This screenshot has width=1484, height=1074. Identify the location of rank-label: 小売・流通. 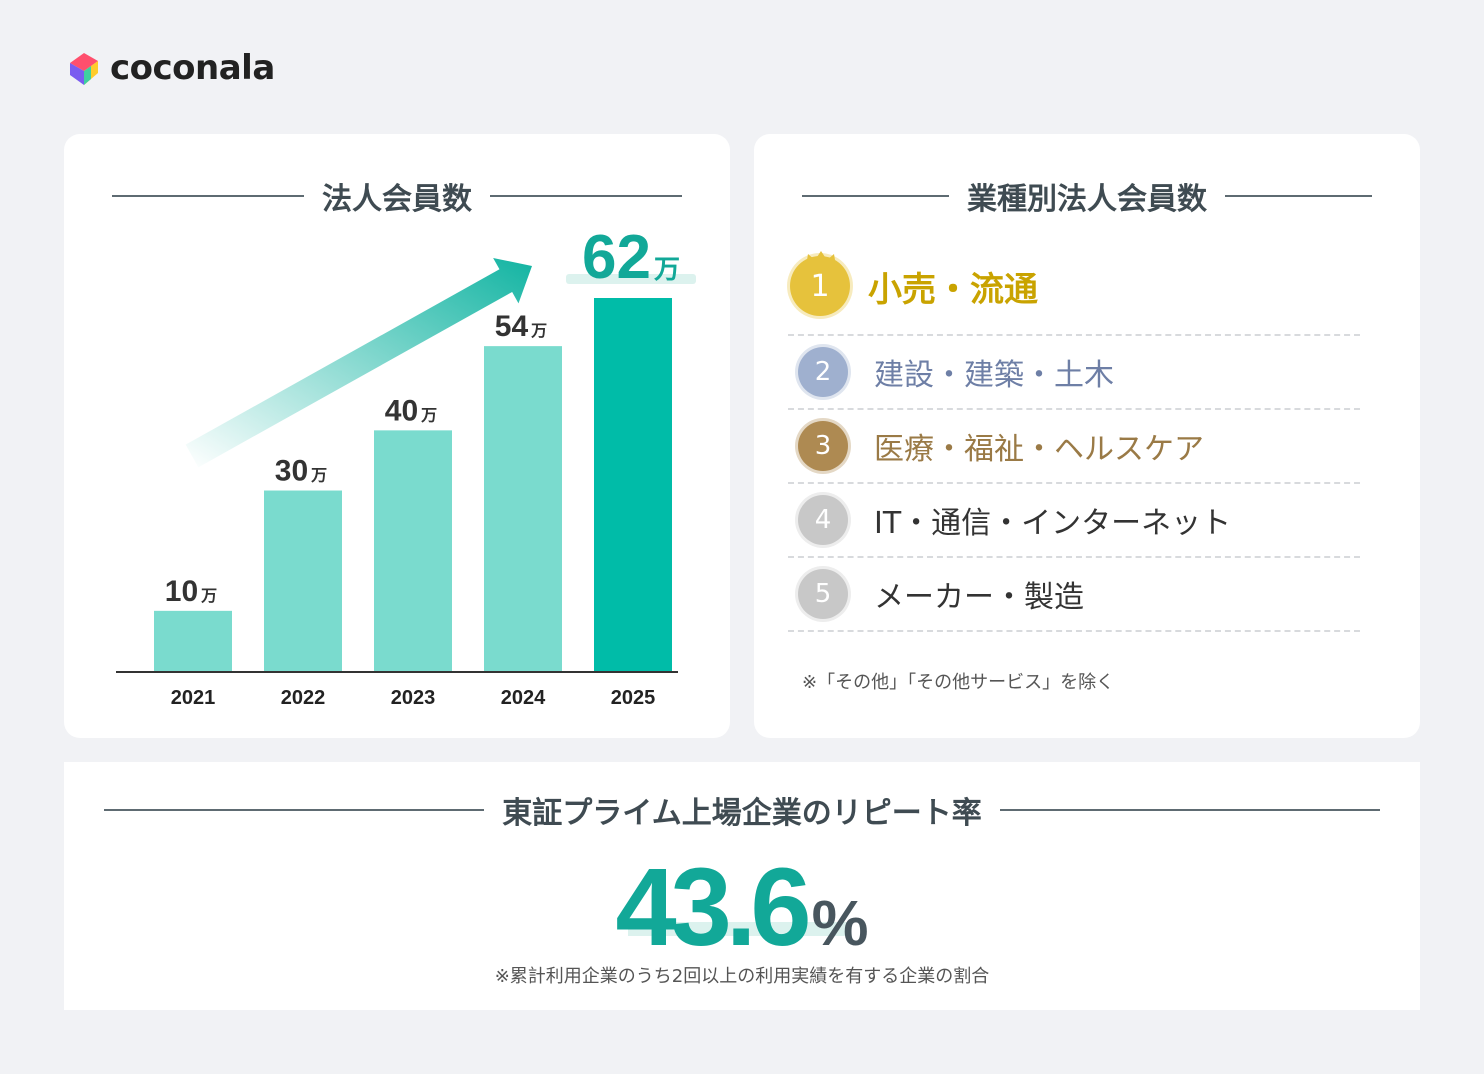
(953, 289).